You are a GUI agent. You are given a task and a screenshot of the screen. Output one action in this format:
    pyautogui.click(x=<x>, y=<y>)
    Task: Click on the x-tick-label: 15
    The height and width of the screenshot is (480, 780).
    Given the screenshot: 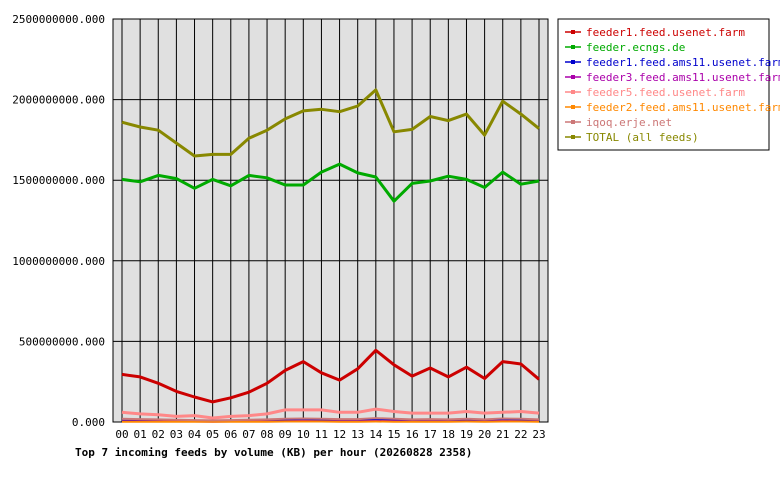 What is the action you would take?
    pyautogui.click(x=393, y=434)
    